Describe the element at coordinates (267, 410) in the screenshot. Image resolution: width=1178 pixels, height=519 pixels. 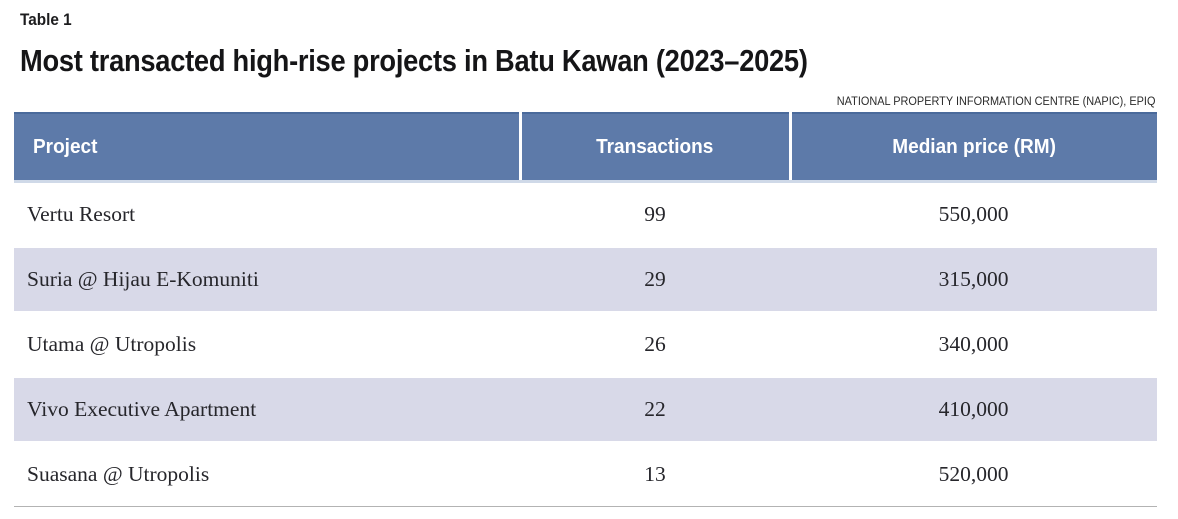
I see `cell-project: Vivo Executive Apartment` at that location.